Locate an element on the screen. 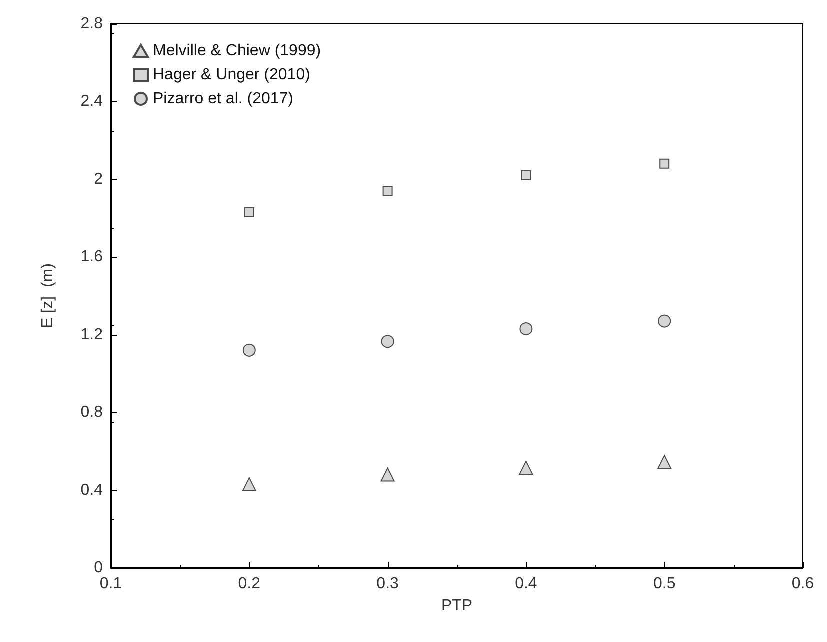  y-tick-label: 0 is located at coordinates (99, 568).